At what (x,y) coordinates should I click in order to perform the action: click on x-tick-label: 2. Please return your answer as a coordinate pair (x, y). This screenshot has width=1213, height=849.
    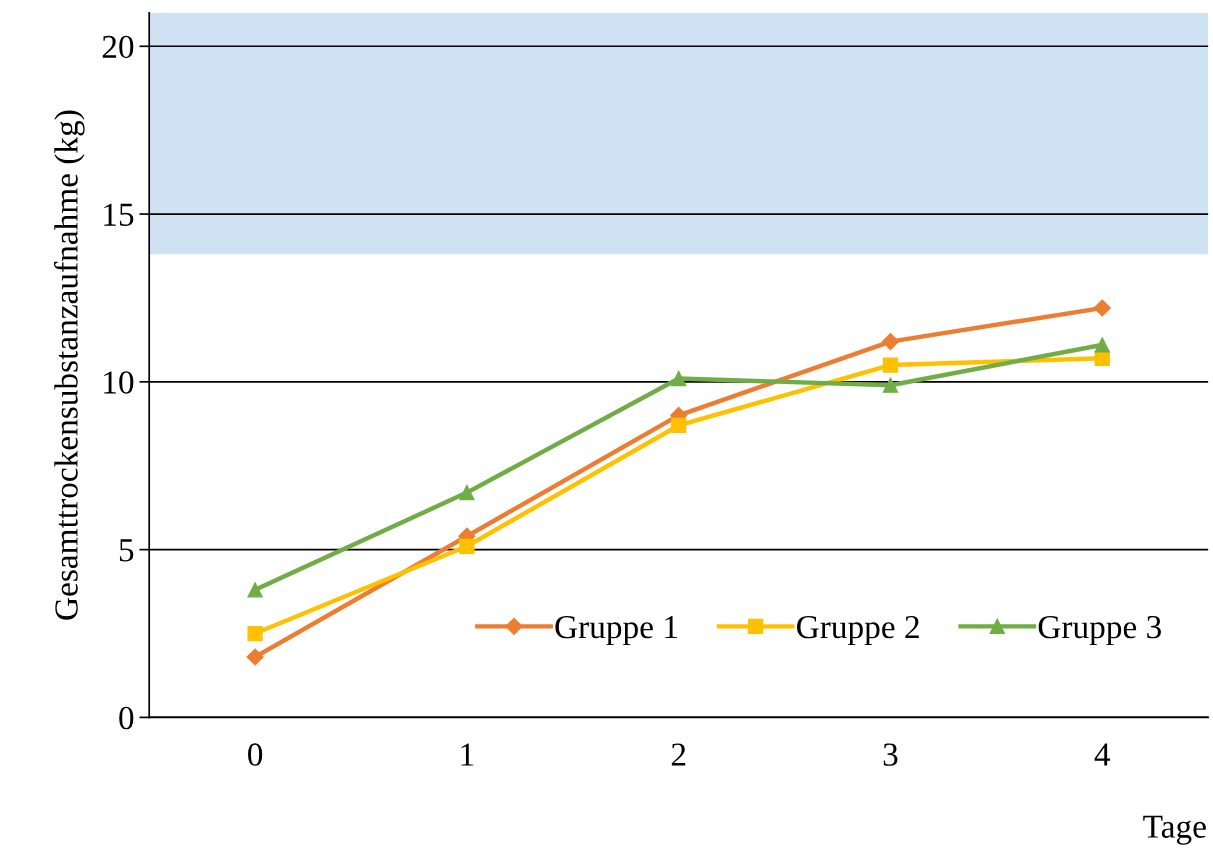
    Looking at the image, I should click on (678, 754).